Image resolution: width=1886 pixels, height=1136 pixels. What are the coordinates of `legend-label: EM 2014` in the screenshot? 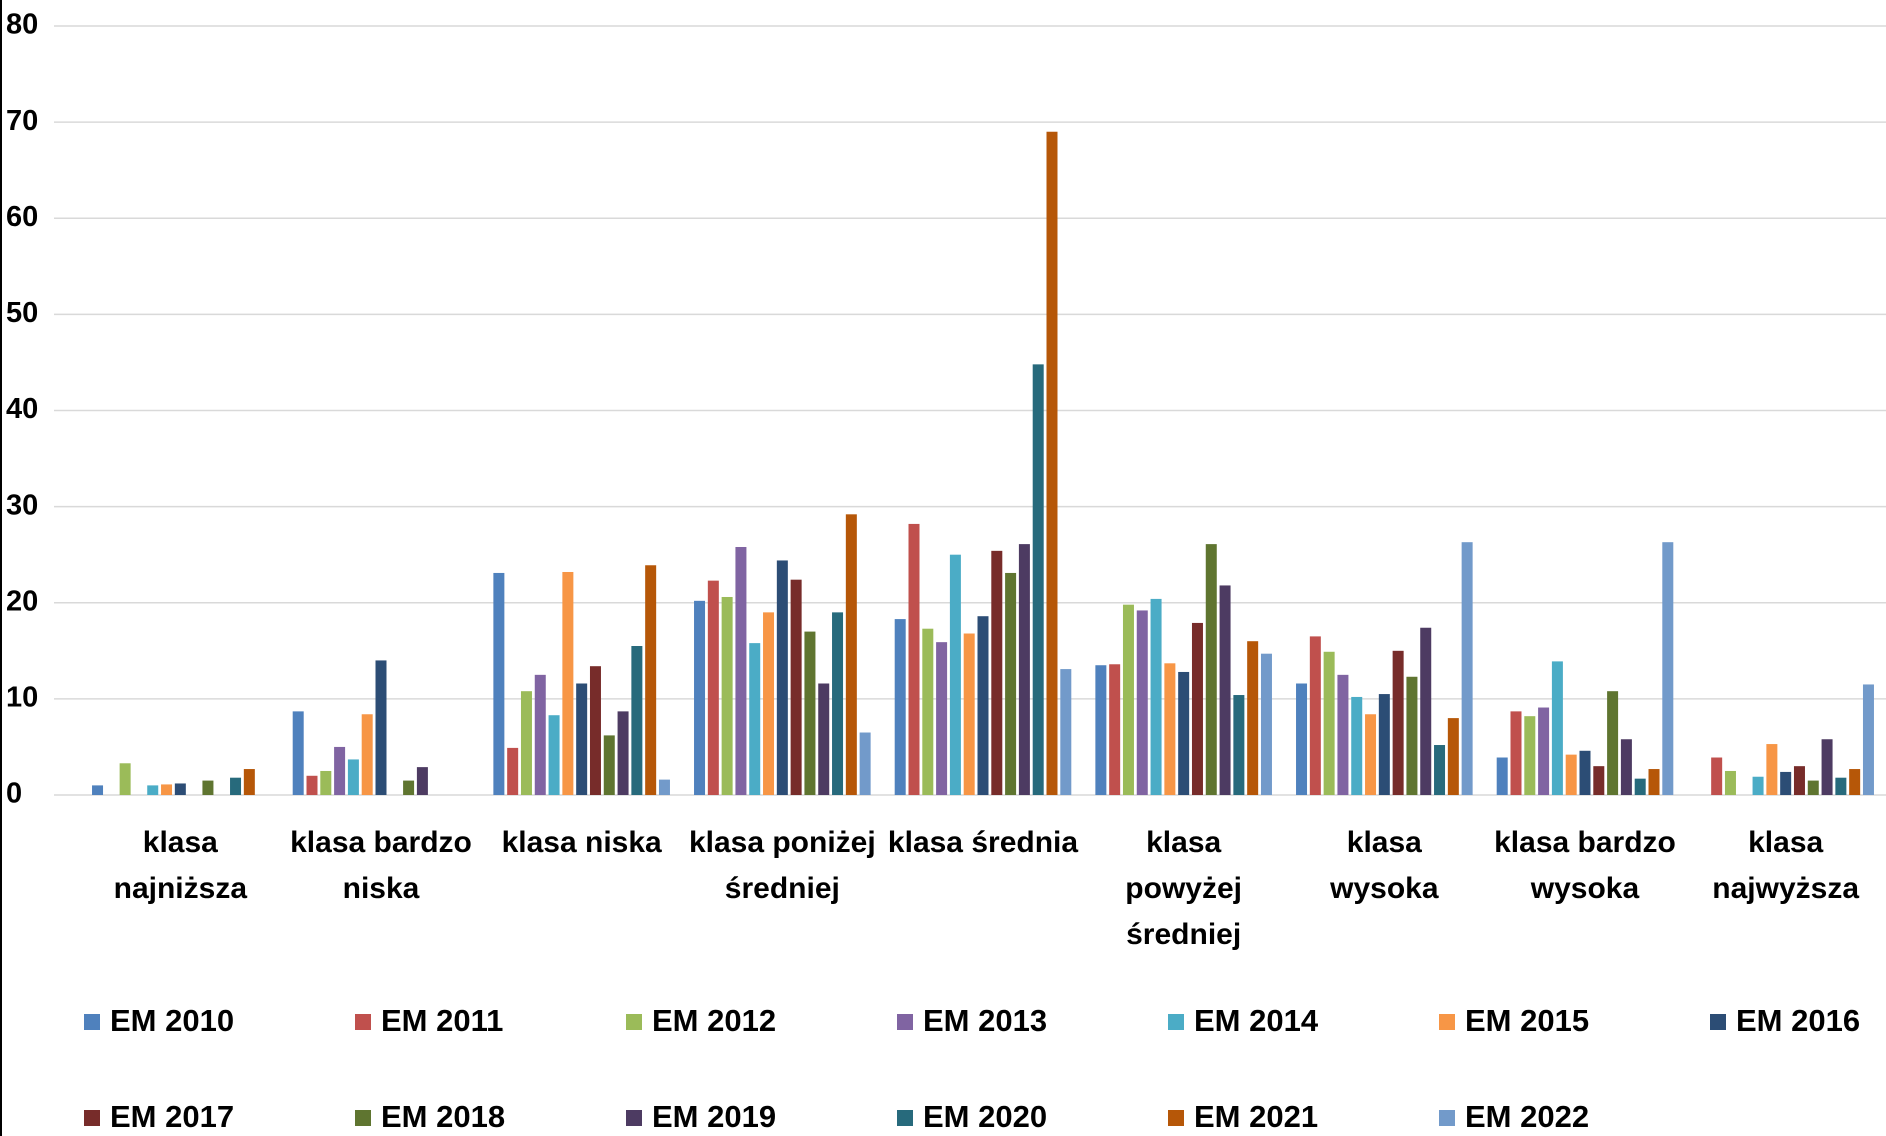 It's located at (1256, 1020).